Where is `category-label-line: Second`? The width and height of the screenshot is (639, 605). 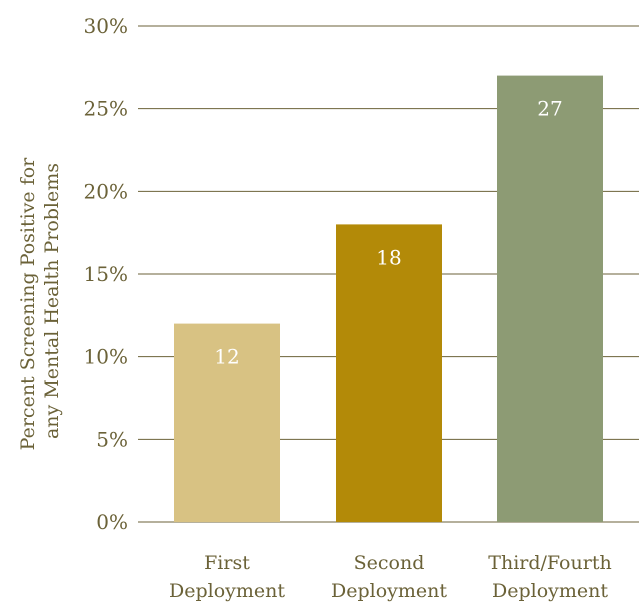 category-label-line: Second is located at coordinates (389, 563).